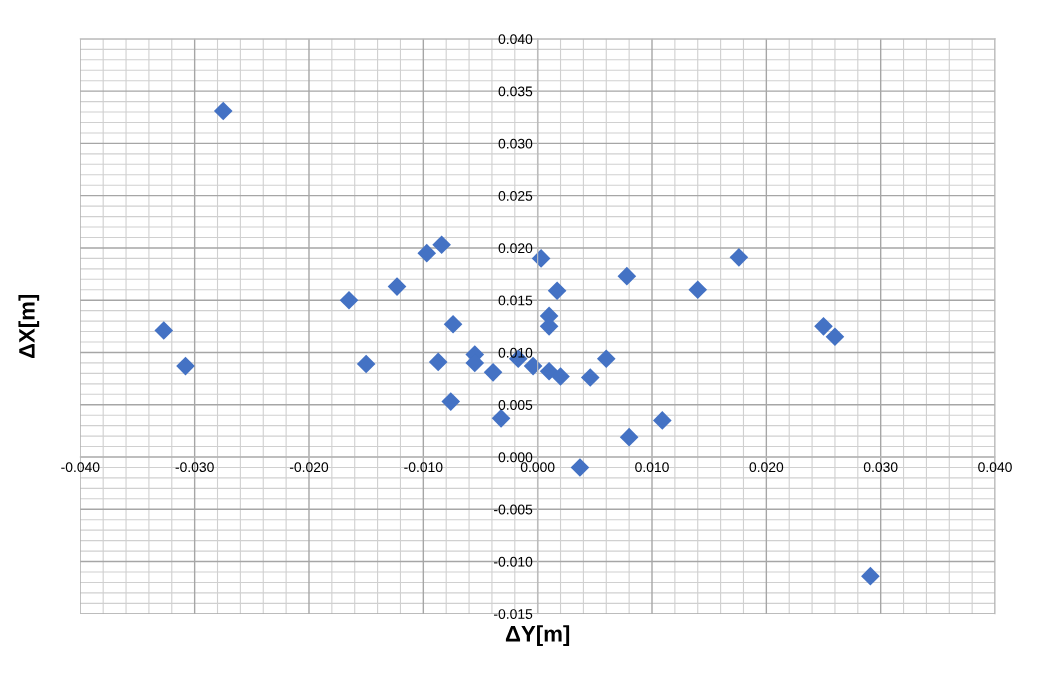 The image size is (1043, 682). I want to click on y-tick-label: 0.035, so click(515, 91).